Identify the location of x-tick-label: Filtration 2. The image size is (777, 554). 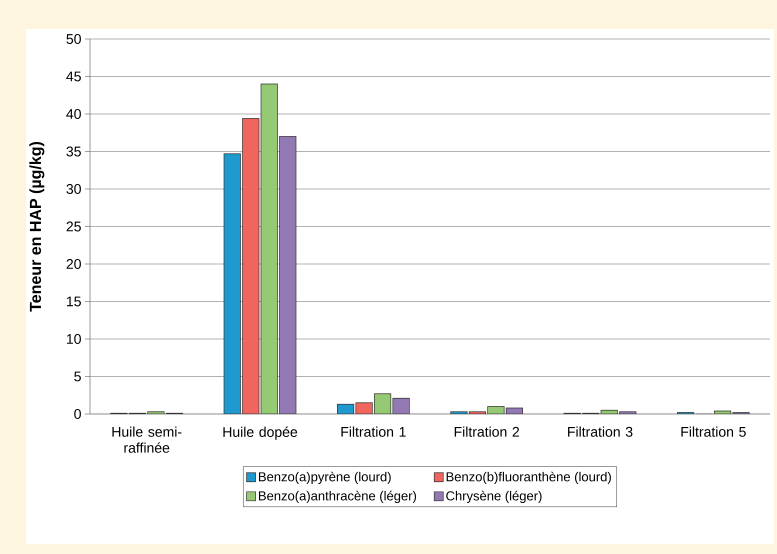
(487, 431).